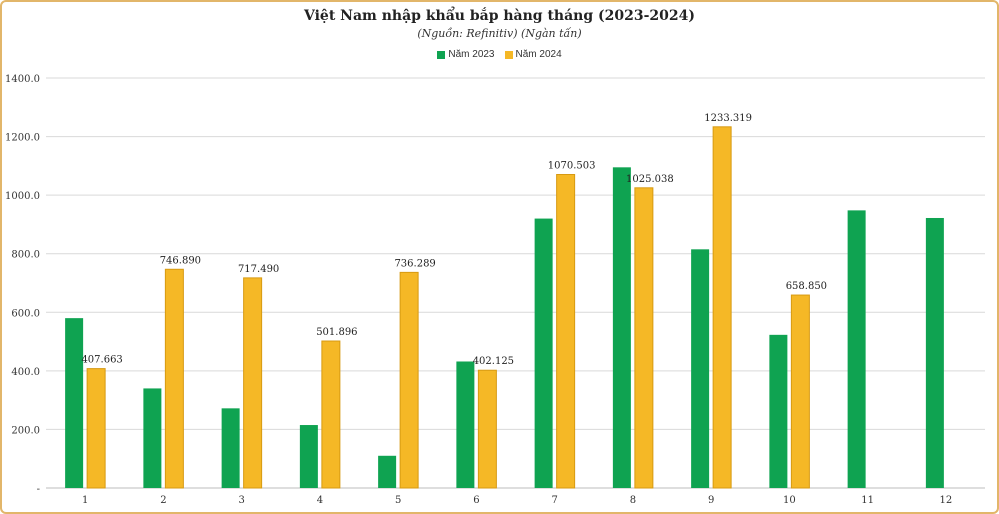 The width and height of the screenshot is (999, 514). What do you see at coordinates (25, 430) in the screenshot?
I see `y-tick-label: 200.0` at bounding box center [25, 430].